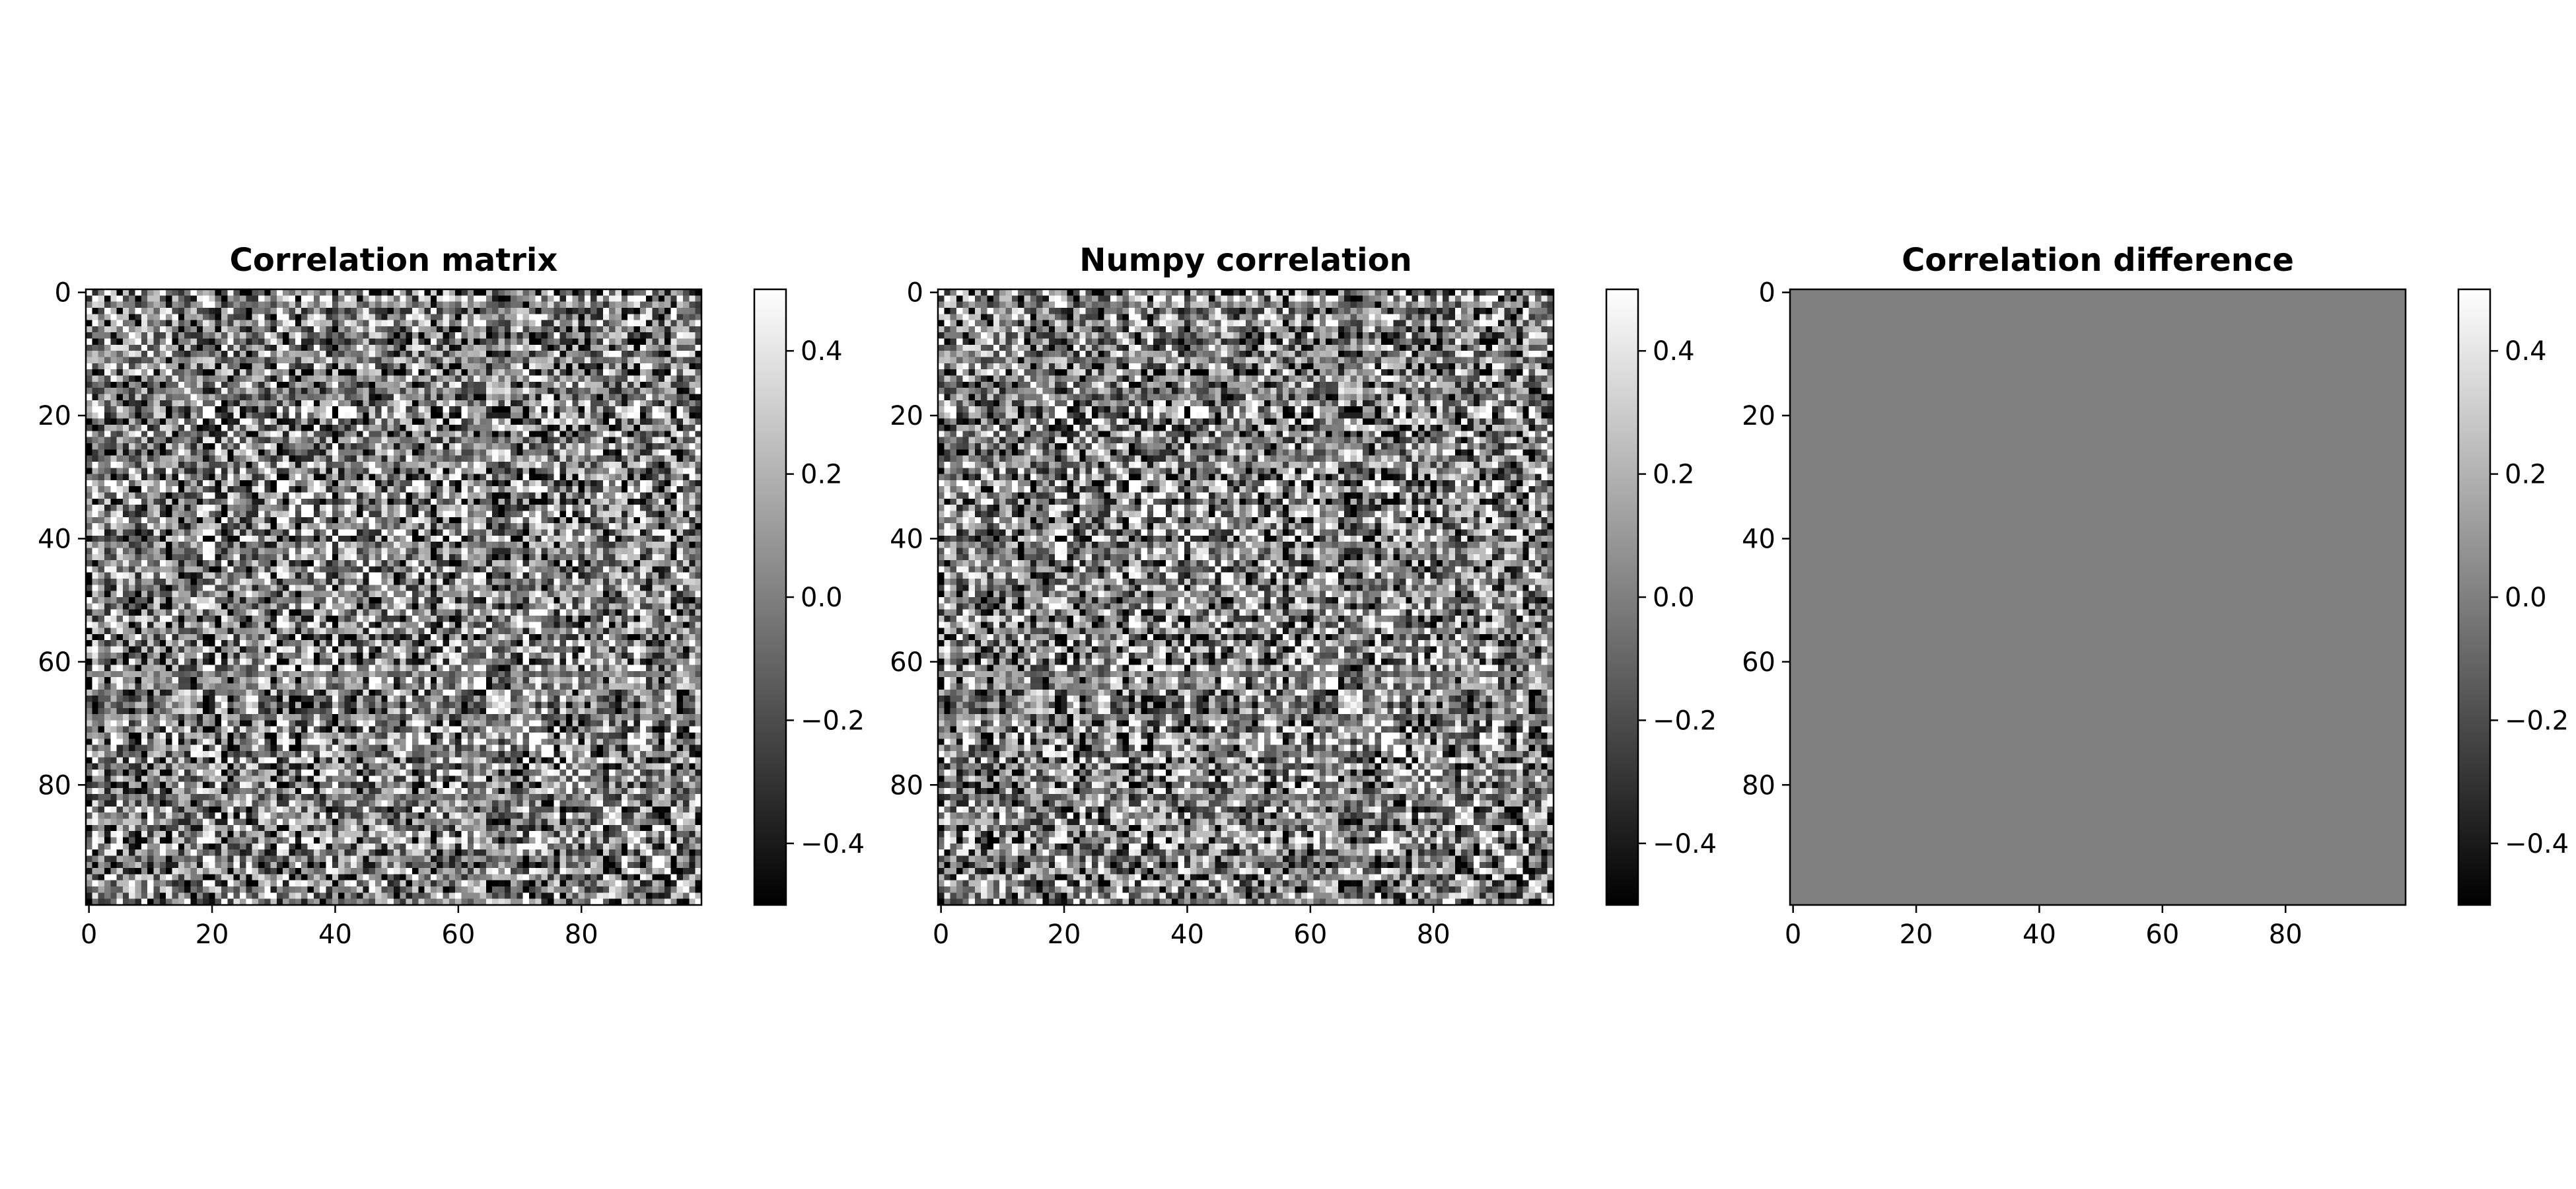 Image resolution: width=2576 pixels, height=1189 pixels. Describe the element at coordinates (394, 597) in the screenshot. I see `heatmap-cells` at that location.